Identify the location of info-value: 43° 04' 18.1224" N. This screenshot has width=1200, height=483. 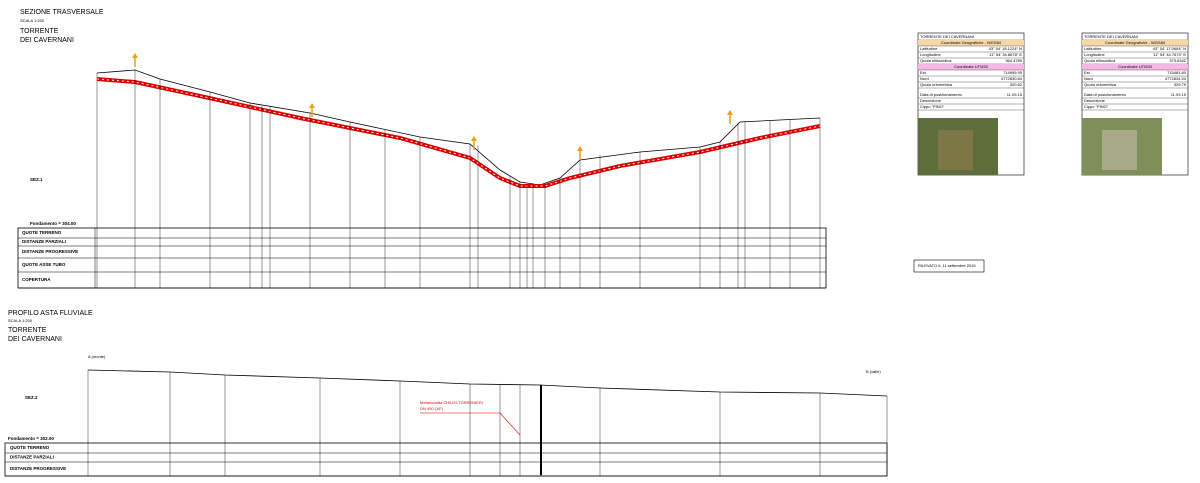
(1005, 48).